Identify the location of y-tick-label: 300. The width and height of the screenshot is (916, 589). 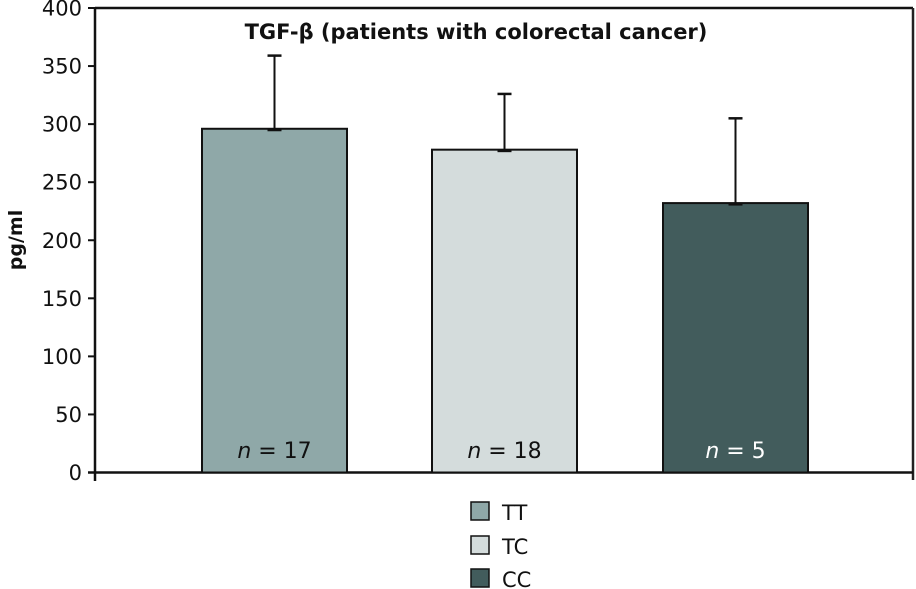
(62, 125).